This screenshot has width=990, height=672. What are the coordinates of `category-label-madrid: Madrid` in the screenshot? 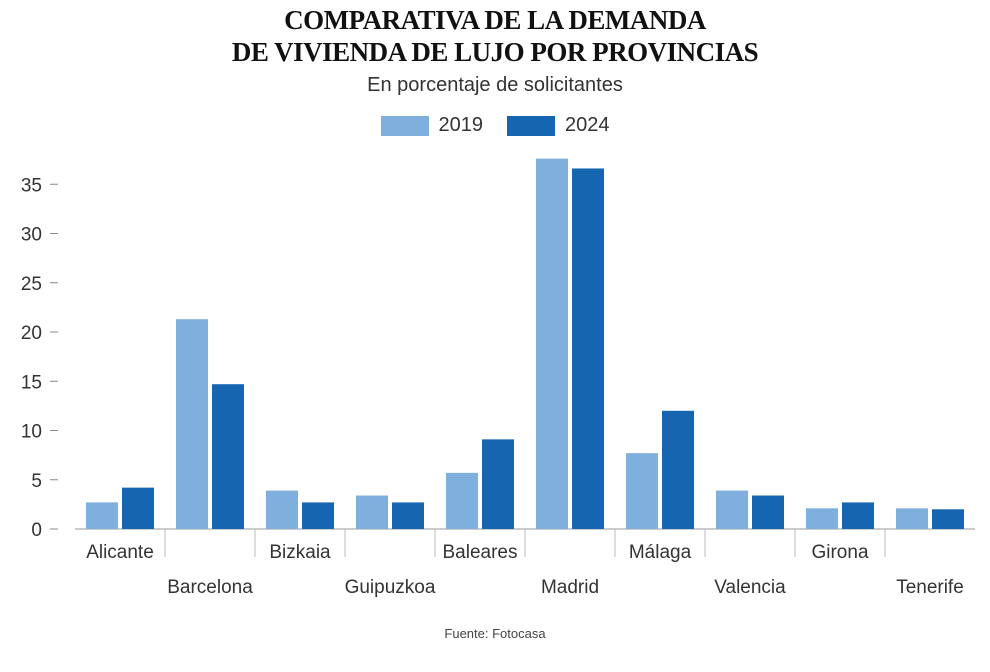 It's located at (570, 587).